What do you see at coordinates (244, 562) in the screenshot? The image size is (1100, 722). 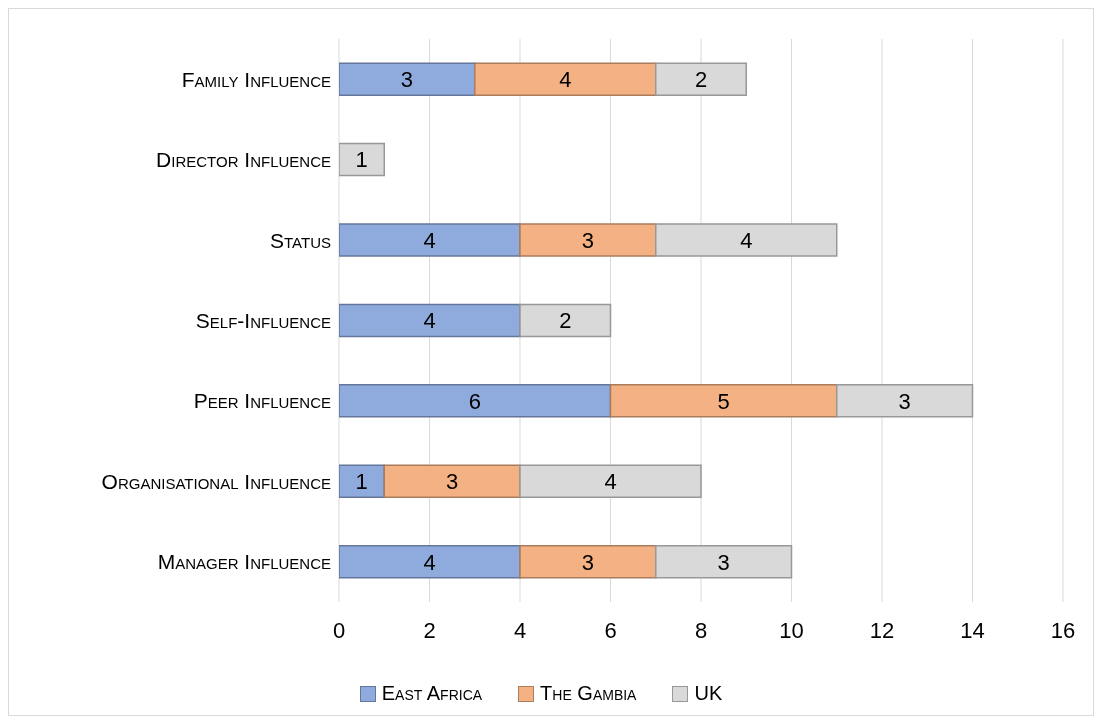 I see `y-tick-label: Manager Influence` at bounding box center [244, 562].